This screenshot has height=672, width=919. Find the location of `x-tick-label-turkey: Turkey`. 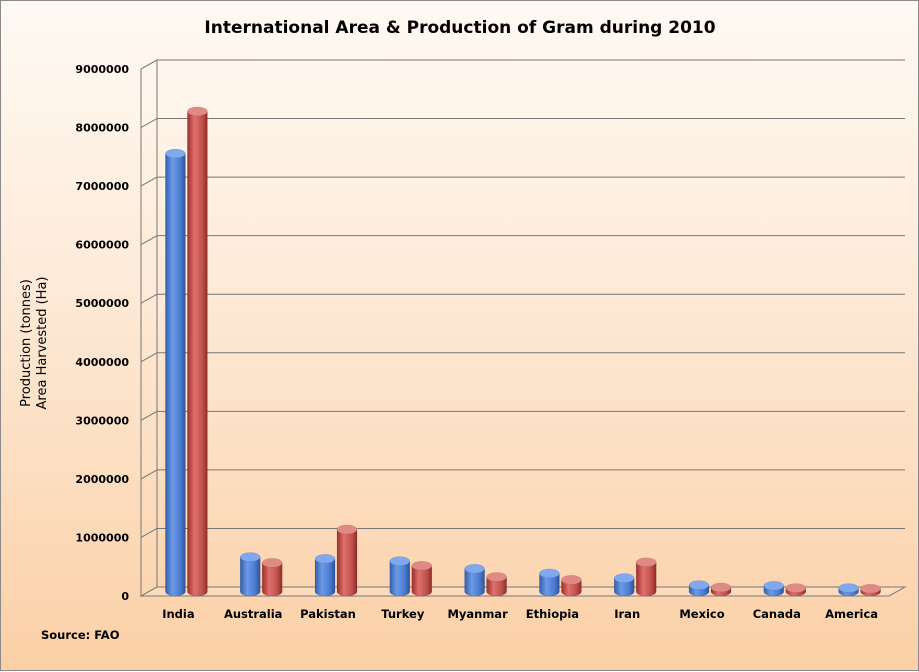

x-tick-label-turkey: Turkey is located at coordinates (403, 614).